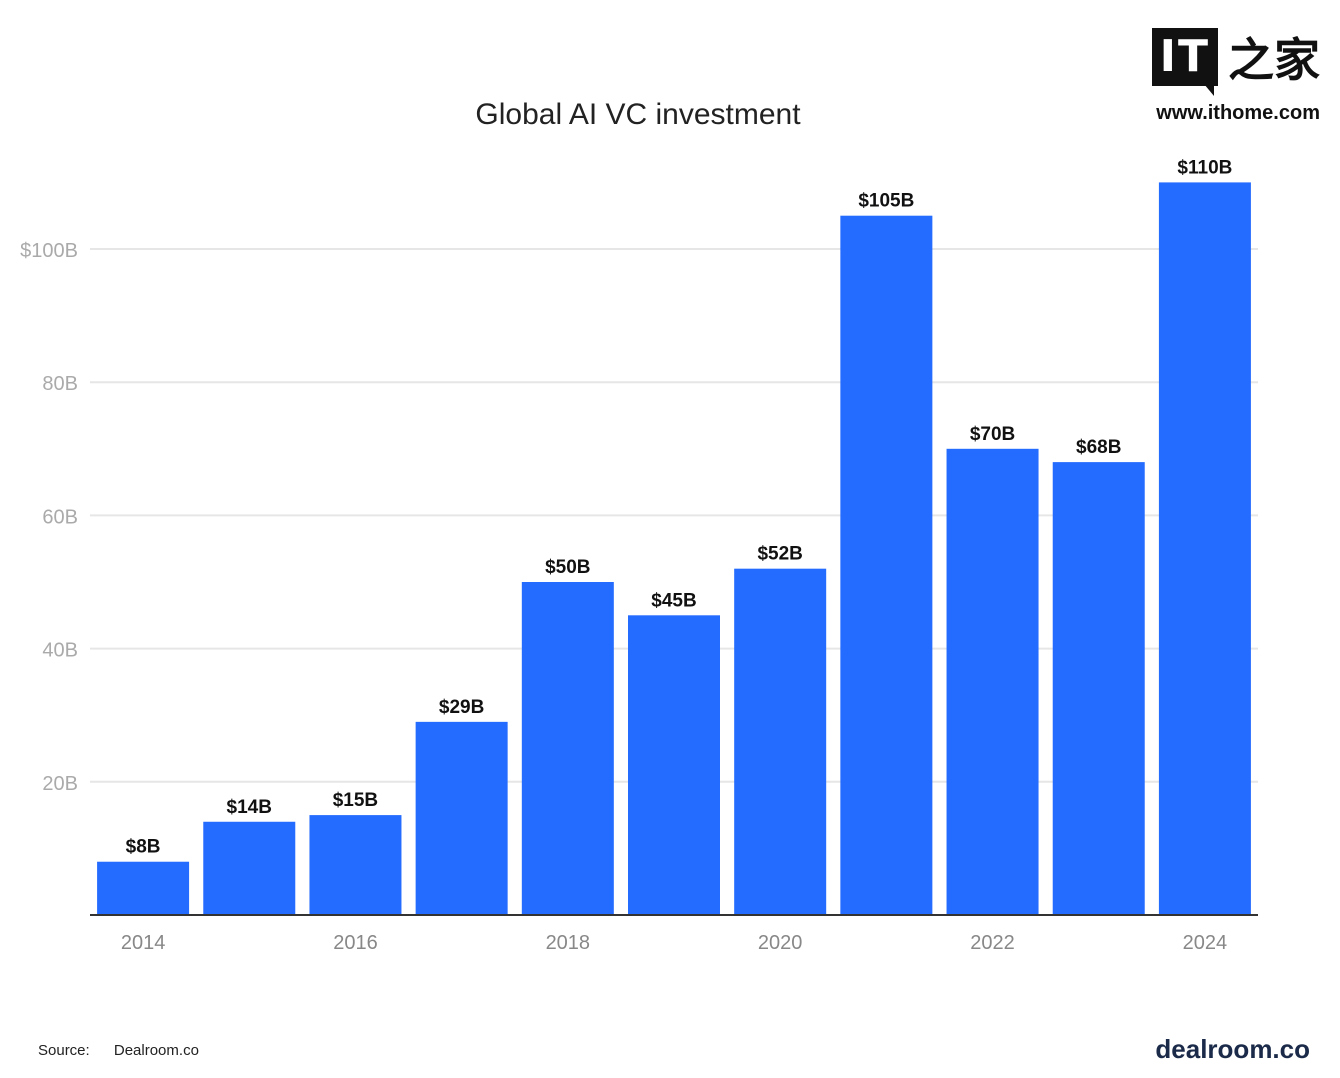 Image resolution: width=1340 pixels, height=1078 pixels. Describe the element at coordinates (567, 567) in the screenshot. I see `value-label-2018: $50B` at that location.